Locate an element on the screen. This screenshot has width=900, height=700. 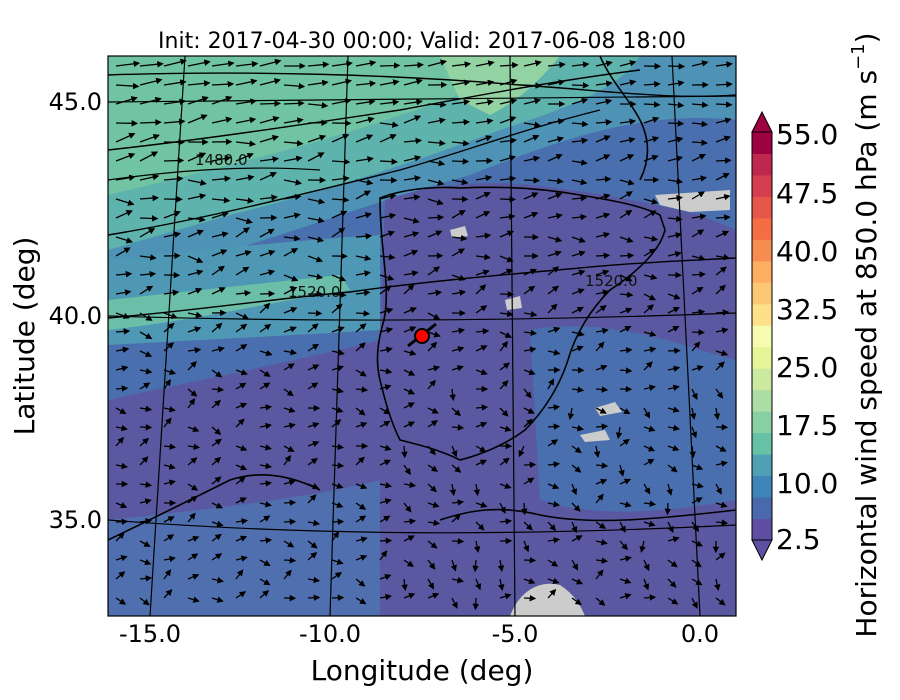
colorbar-tick-label: 47.5 is located at coordinates (807, 193).